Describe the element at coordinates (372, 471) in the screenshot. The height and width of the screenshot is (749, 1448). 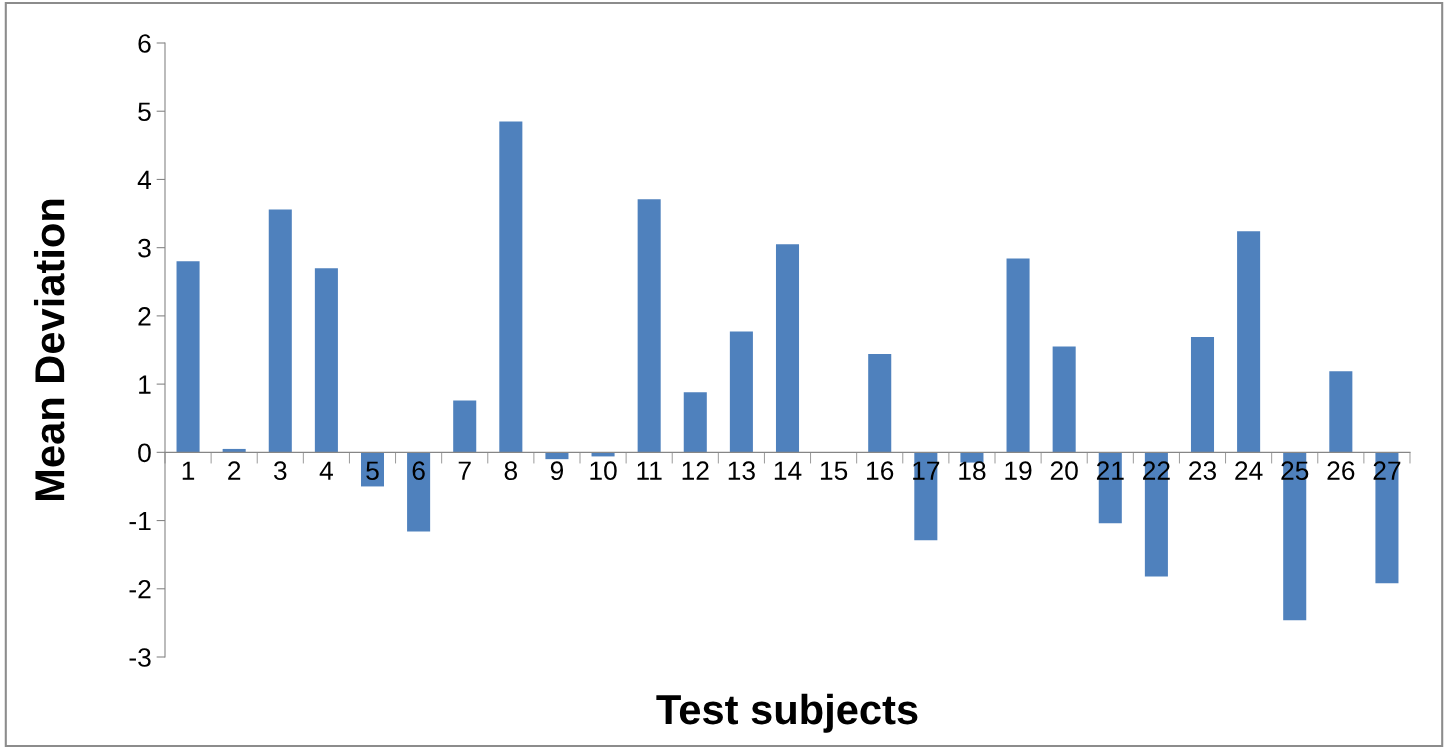
I see `x-tick-label: 5` at that location.